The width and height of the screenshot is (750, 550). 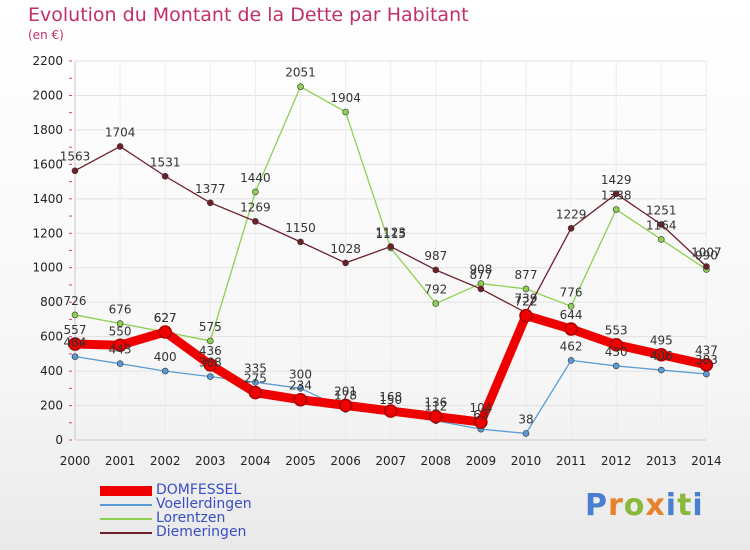 I want to click on data-label-lorentzen: 908, so click(x=480, y=270).